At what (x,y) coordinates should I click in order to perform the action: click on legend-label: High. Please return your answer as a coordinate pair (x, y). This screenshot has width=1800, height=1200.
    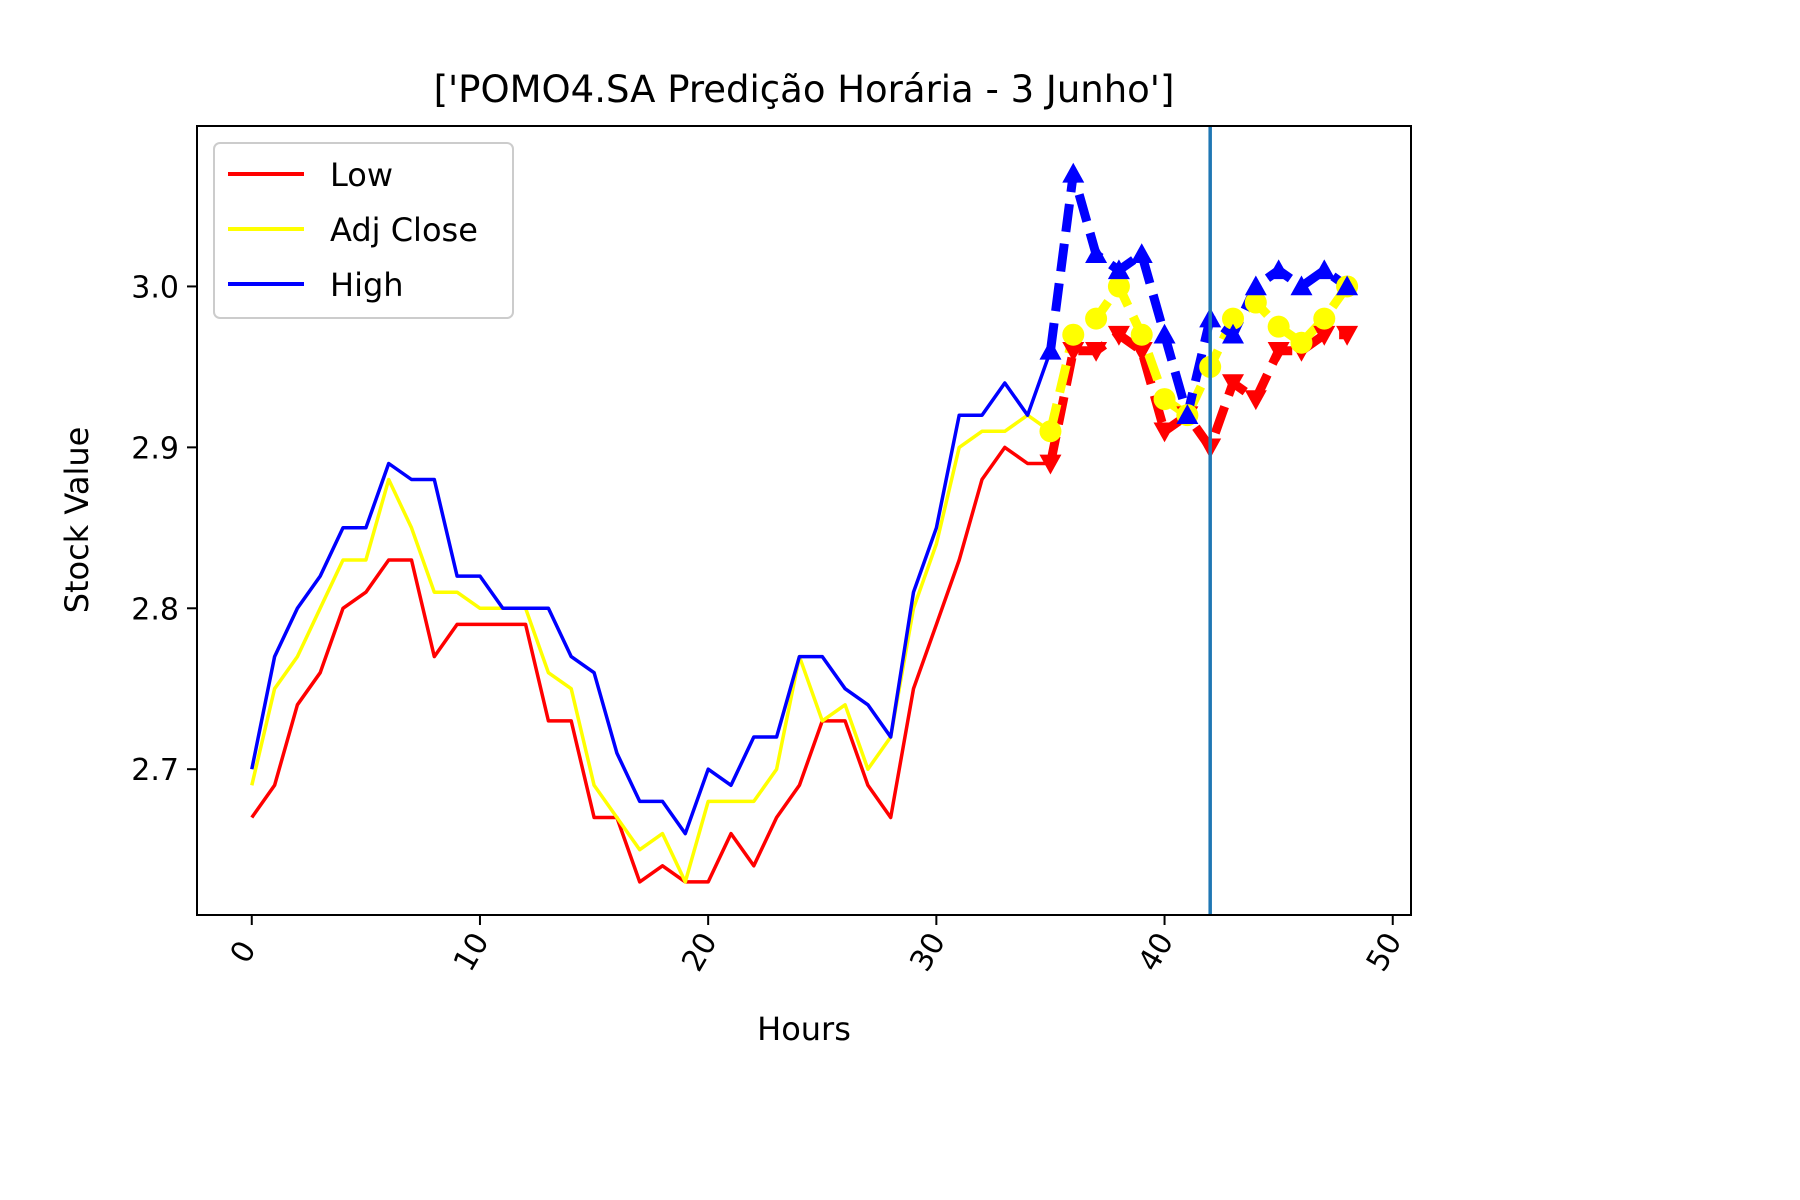
    Looking at the image, I should click on (367, 285).